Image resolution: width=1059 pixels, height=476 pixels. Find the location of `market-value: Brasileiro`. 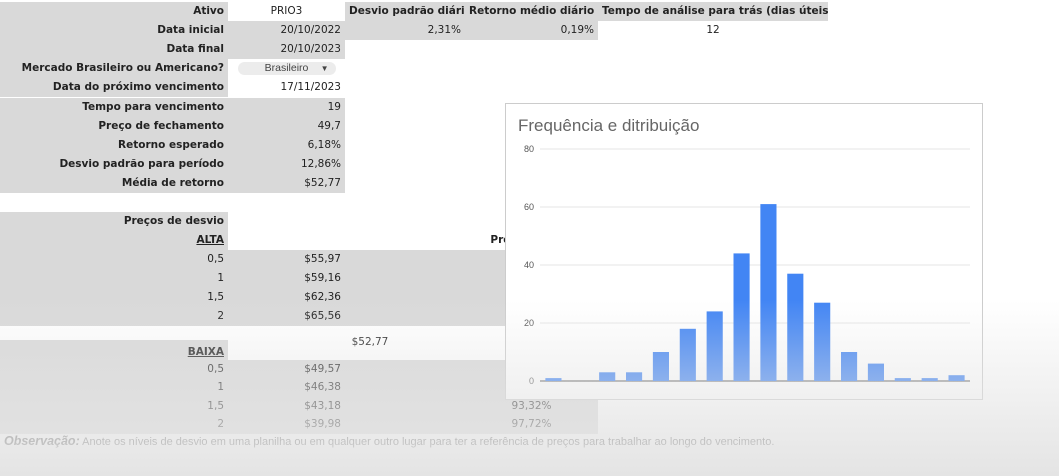

market-value: Brasileiro is located at coordinates (286, 68).